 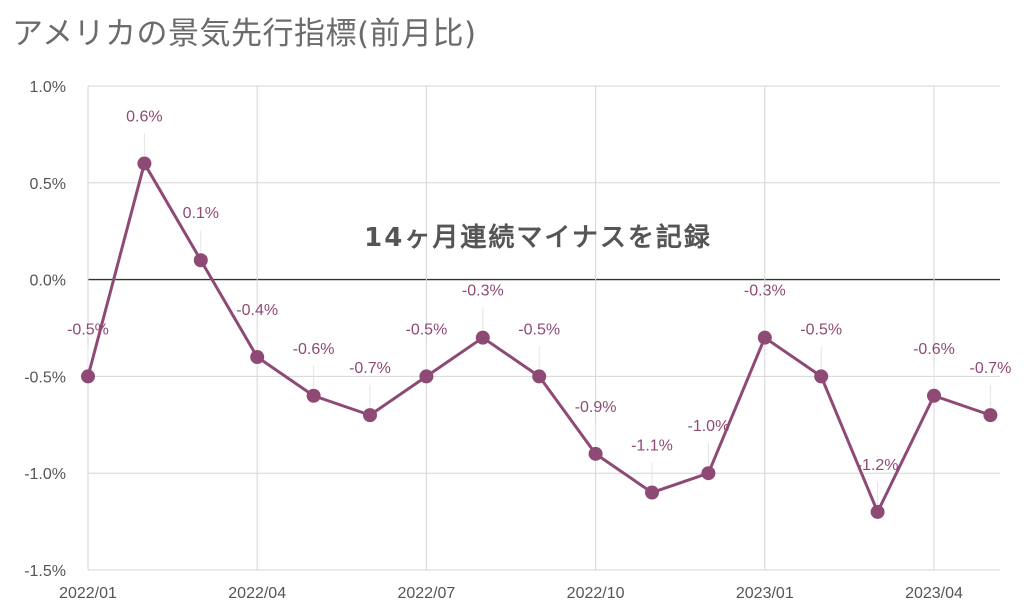 What do you see at coordinates (88, 593) in the screenshot?
I see `x-tick-label: 2022/01` at bounding box center [88, 593].